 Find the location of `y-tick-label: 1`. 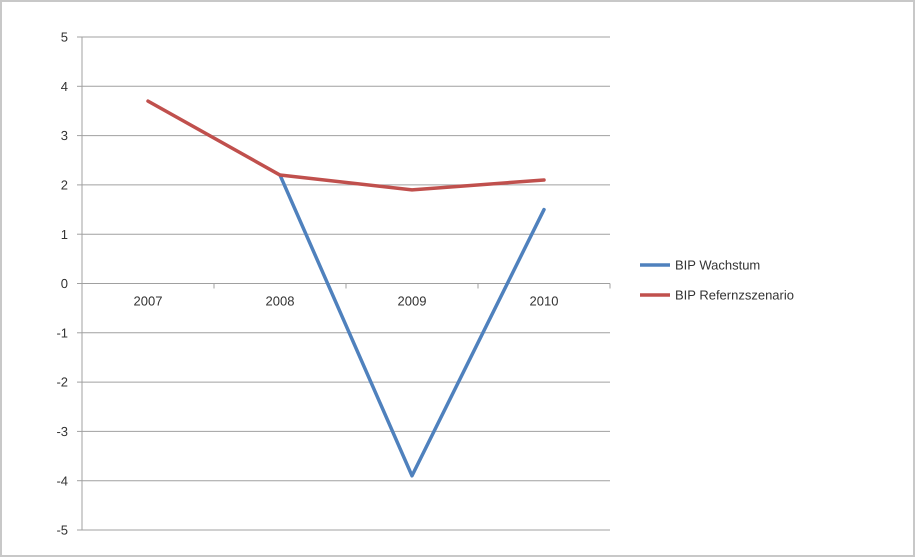

y-tick-label: 1 is located at coordinates (64, 234).